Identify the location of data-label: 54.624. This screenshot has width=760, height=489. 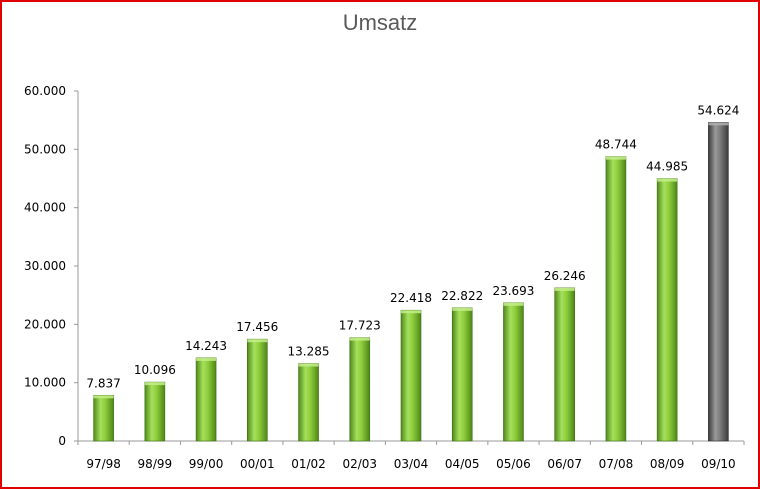
(718, 110).